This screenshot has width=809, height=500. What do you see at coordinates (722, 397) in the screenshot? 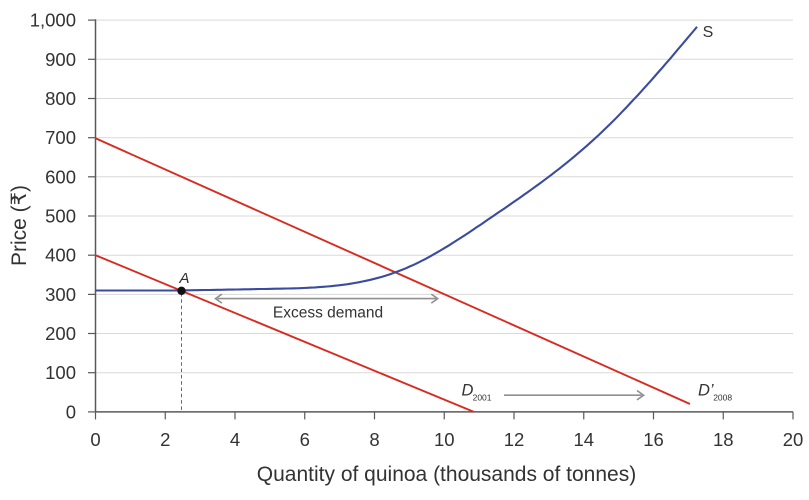
I see `svg-text: 2008` at bounding box center [722, 397].